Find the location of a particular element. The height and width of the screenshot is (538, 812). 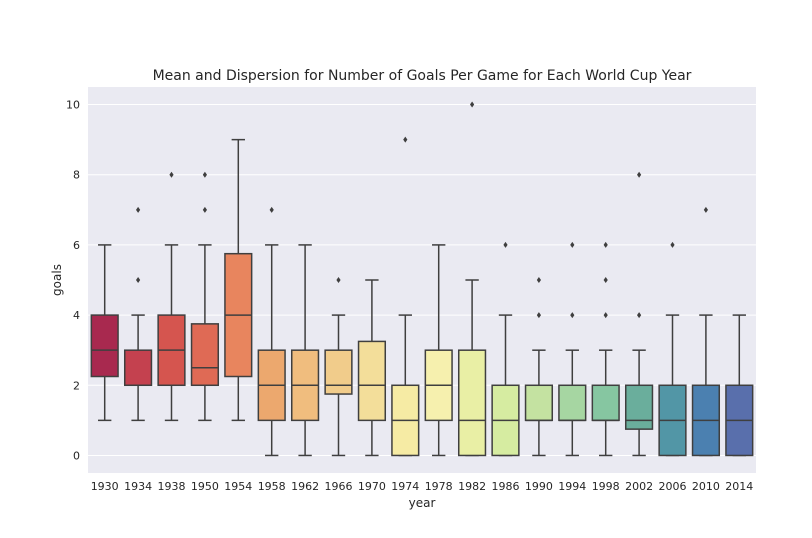

y-tick-label: 4 is located at coordinates (76, 315).